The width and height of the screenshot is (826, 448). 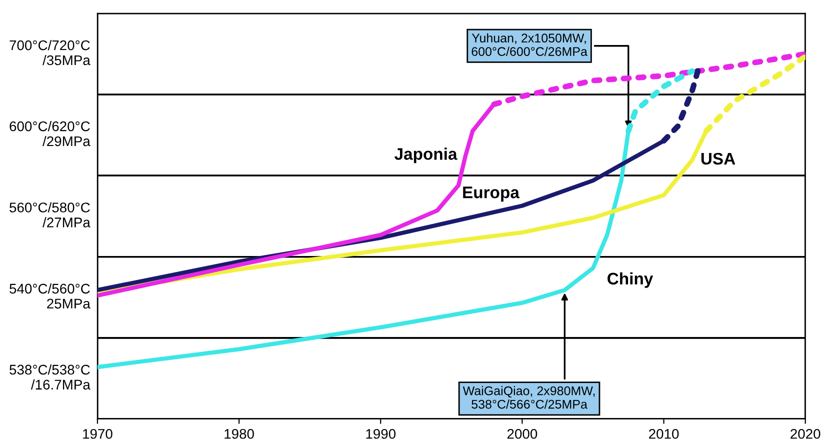 I want to click on annotation: Yuhuan, 2x1050MW, 600°C/600°C/26MPa, so click(x=530, y=44).